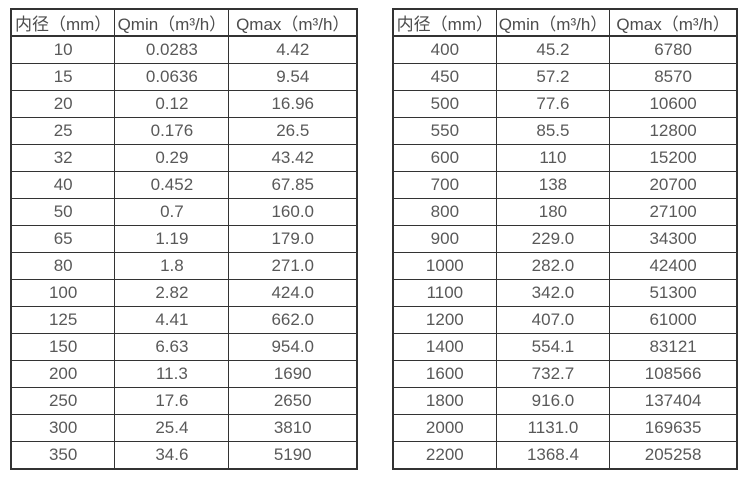 The height and width of the screenshot is (483, 750). Describe the element at coordinates (293, 346) in the screenshot. I see `table-cell: 954.0` at that location.